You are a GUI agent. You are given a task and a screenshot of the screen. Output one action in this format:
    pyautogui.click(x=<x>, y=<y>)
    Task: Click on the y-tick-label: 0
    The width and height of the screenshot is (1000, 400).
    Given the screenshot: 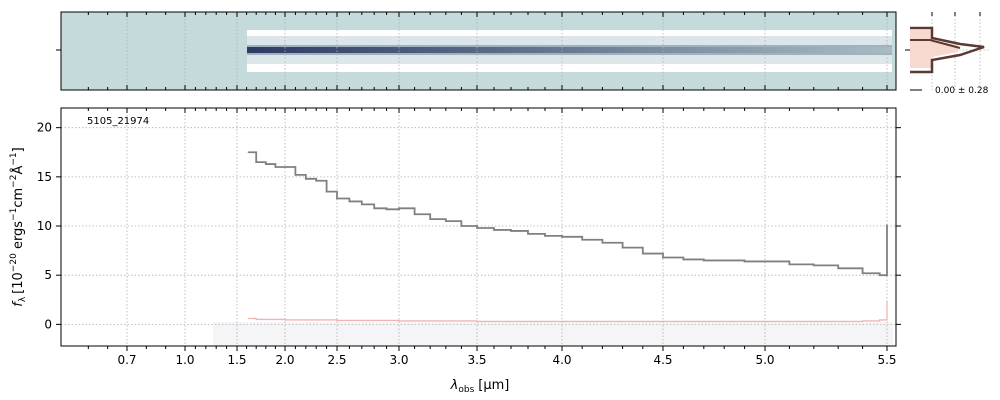 What is the action you would take?
    pyautogui.click(x=48, y=324)
    